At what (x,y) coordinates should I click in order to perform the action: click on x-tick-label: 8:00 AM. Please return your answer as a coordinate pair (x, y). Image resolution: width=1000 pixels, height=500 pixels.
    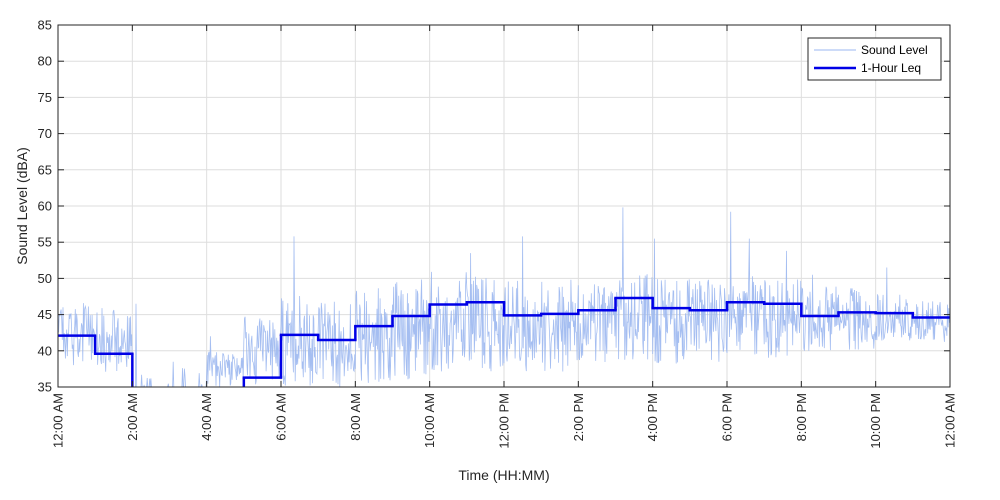
    Looking at the image, I should click on (355, 417).